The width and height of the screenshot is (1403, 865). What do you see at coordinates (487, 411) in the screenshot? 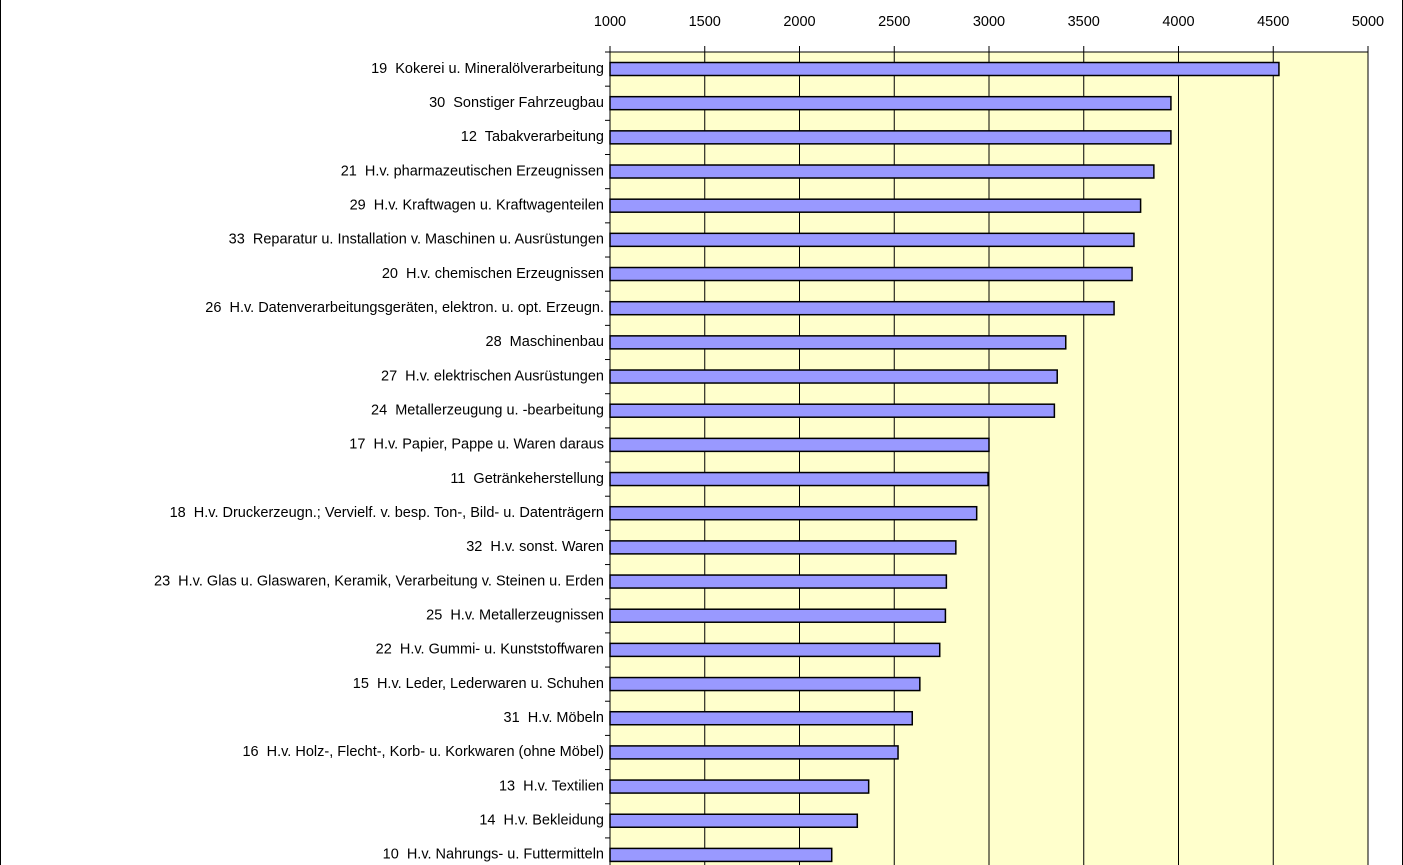
I see `y-tick-label: 24 Metallerzeugung u. -bearbeitung` at bounding box center [487, 411].